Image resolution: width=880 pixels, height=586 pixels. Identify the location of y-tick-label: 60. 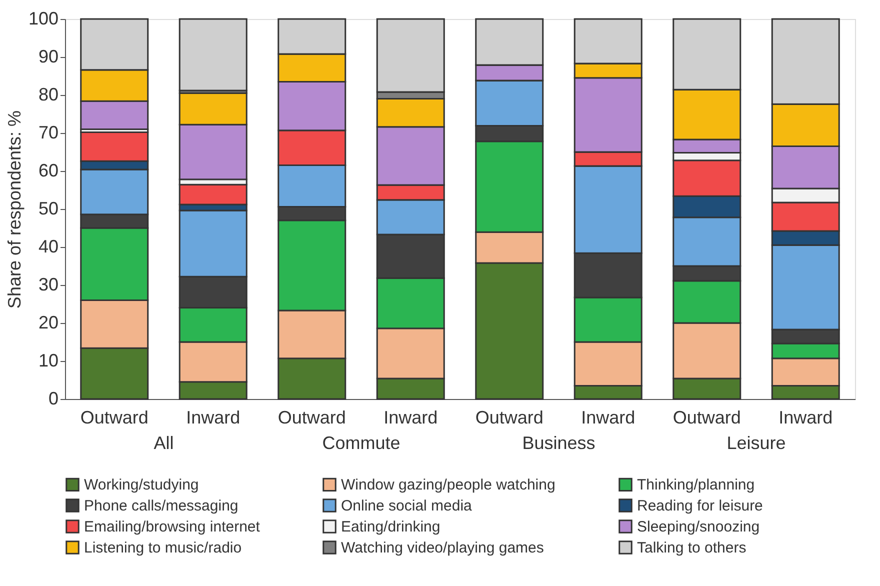
(48, 170).